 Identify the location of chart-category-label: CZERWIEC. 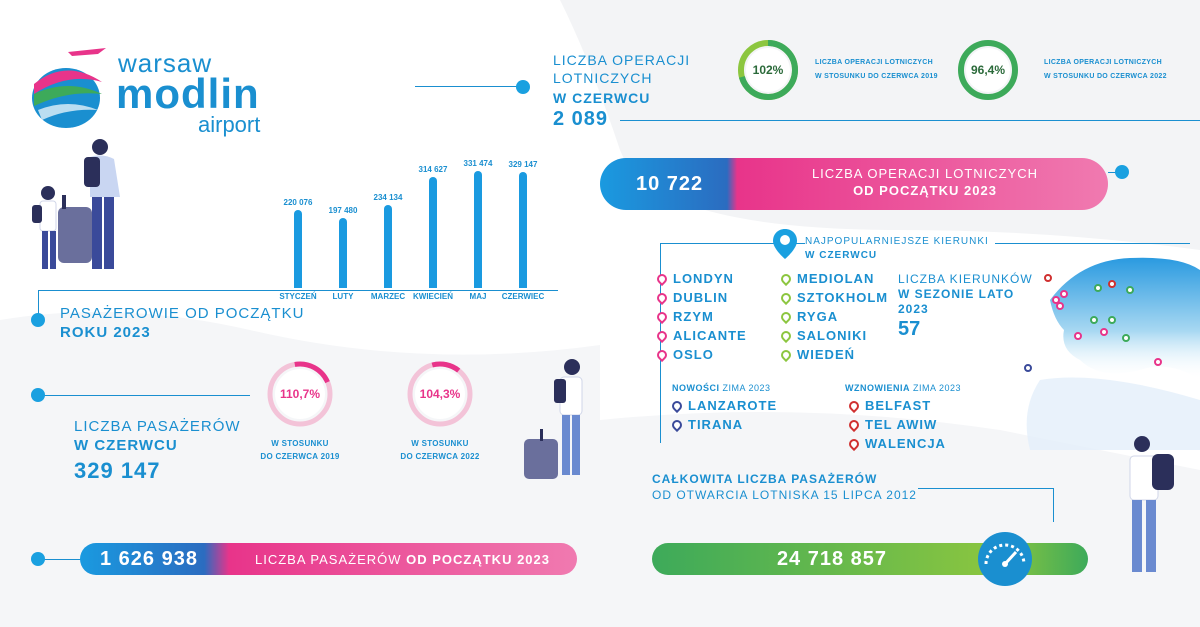
(523, 296).